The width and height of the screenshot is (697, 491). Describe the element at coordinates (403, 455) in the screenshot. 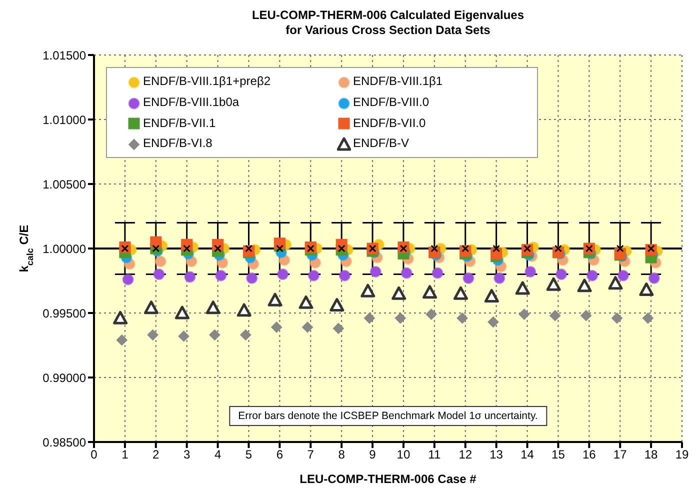

I see `x-tick-label: 10` at that location.